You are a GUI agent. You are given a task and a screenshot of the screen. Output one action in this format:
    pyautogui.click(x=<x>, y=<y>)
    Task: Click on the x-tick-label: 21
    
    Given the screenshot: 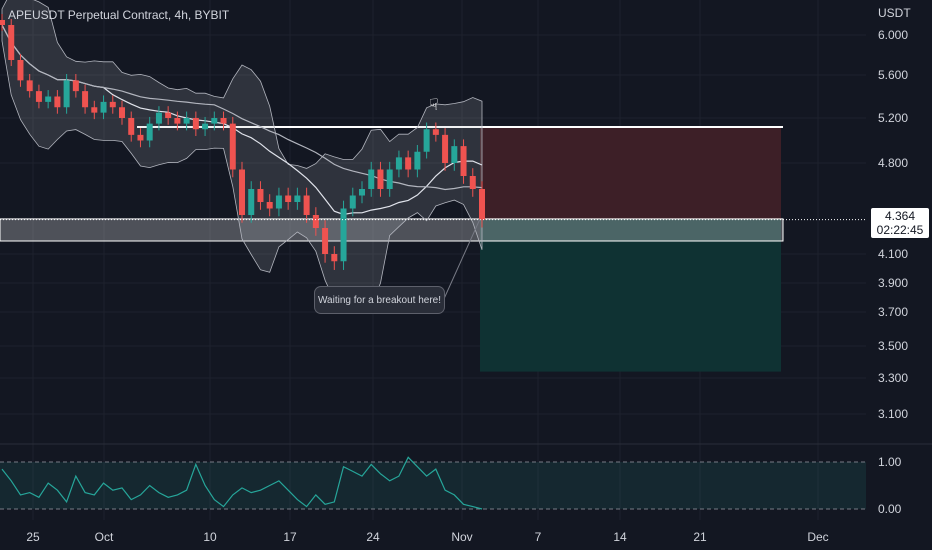 What is the action you would take?
    pyautogui.click(x=700, y=537)
    